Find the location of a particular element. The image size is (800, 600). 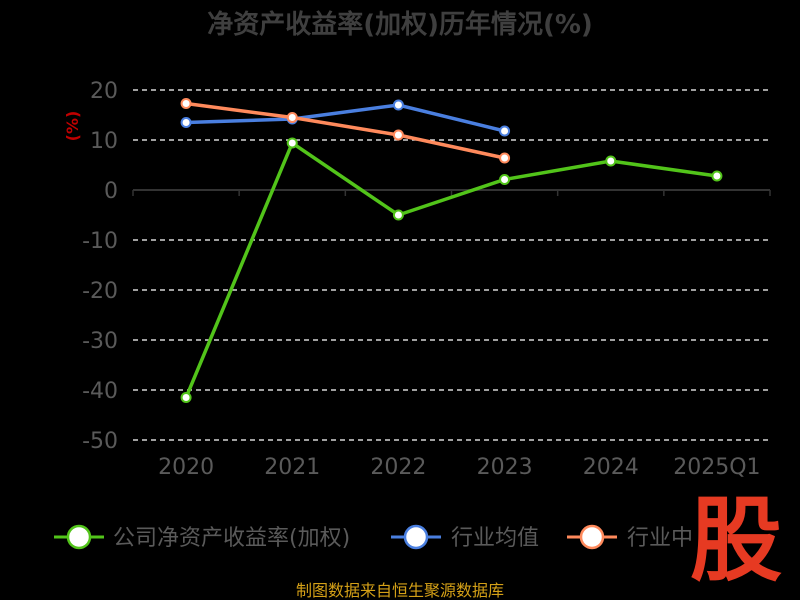

legend-label: 公司净资产收益率(加权) is located at coordinates (231, 538).